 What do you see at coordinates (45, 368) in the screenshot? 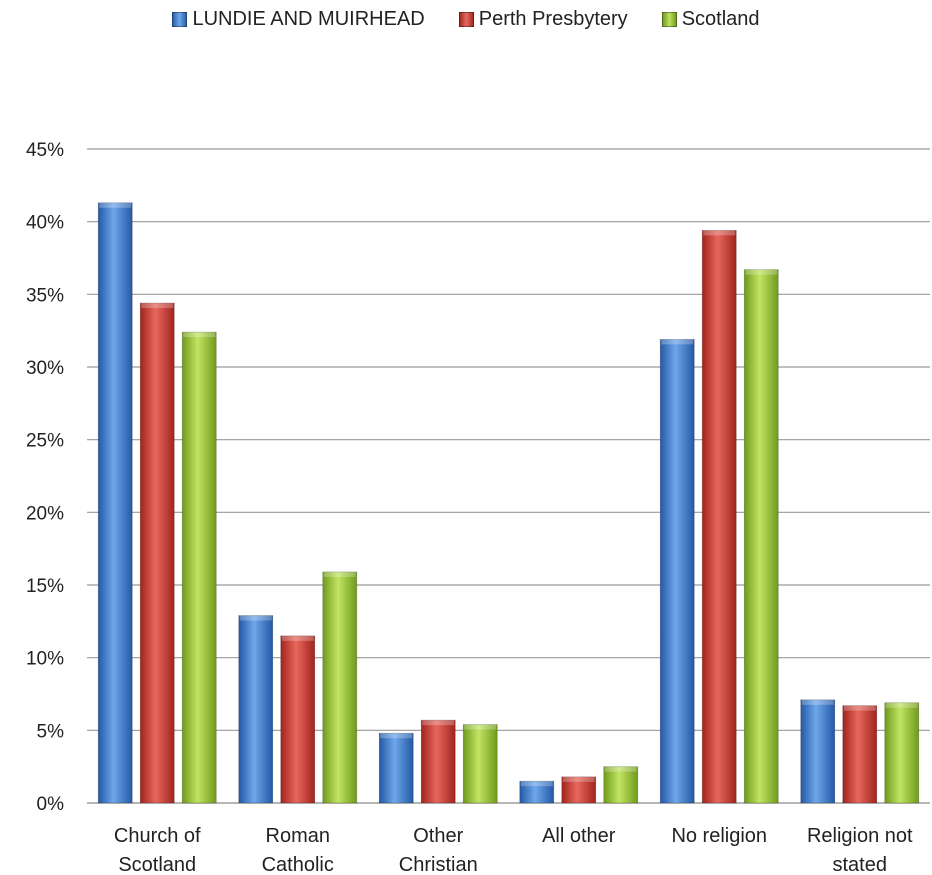
I see `y-tick-label: 30%` at bounding box center [45, 368].